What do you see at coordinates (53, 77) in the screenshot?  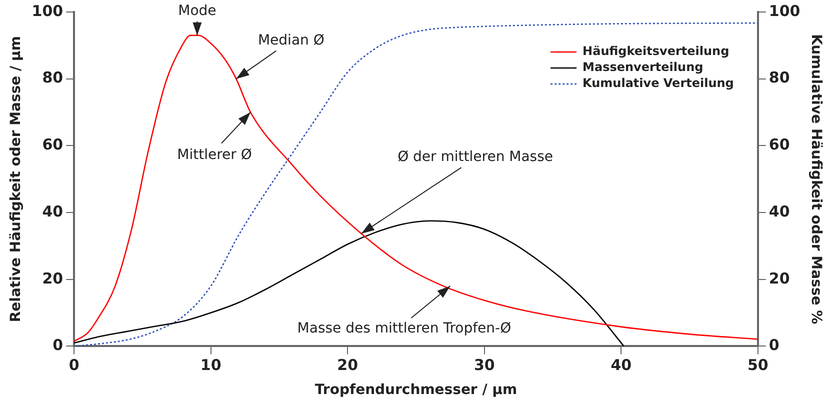 I see `y-tick-label: 80` at bounding box center [53, 77].